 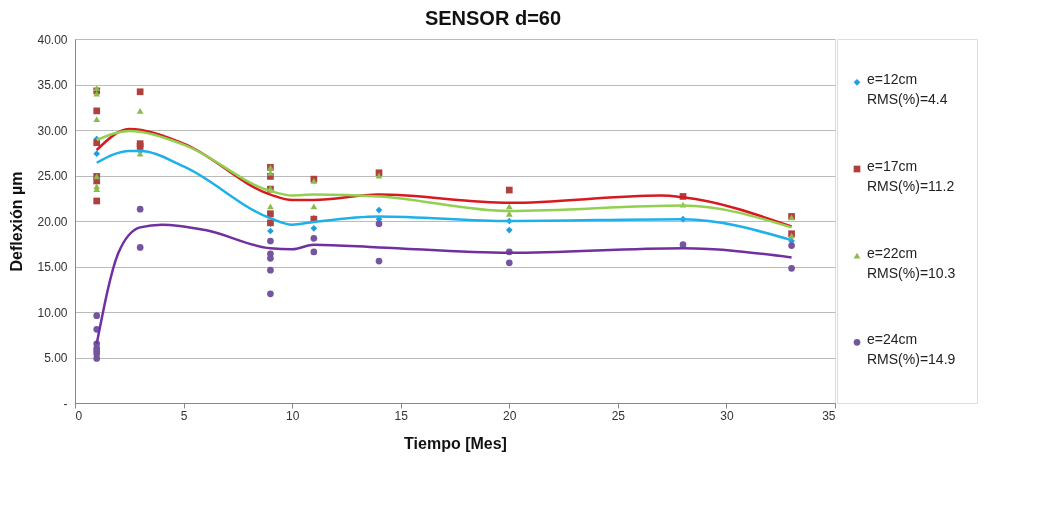 What do you see at coordinates (510, 415) in the screenshot?
I see `x-tick-label: 20` at bounding box center [510, 415].